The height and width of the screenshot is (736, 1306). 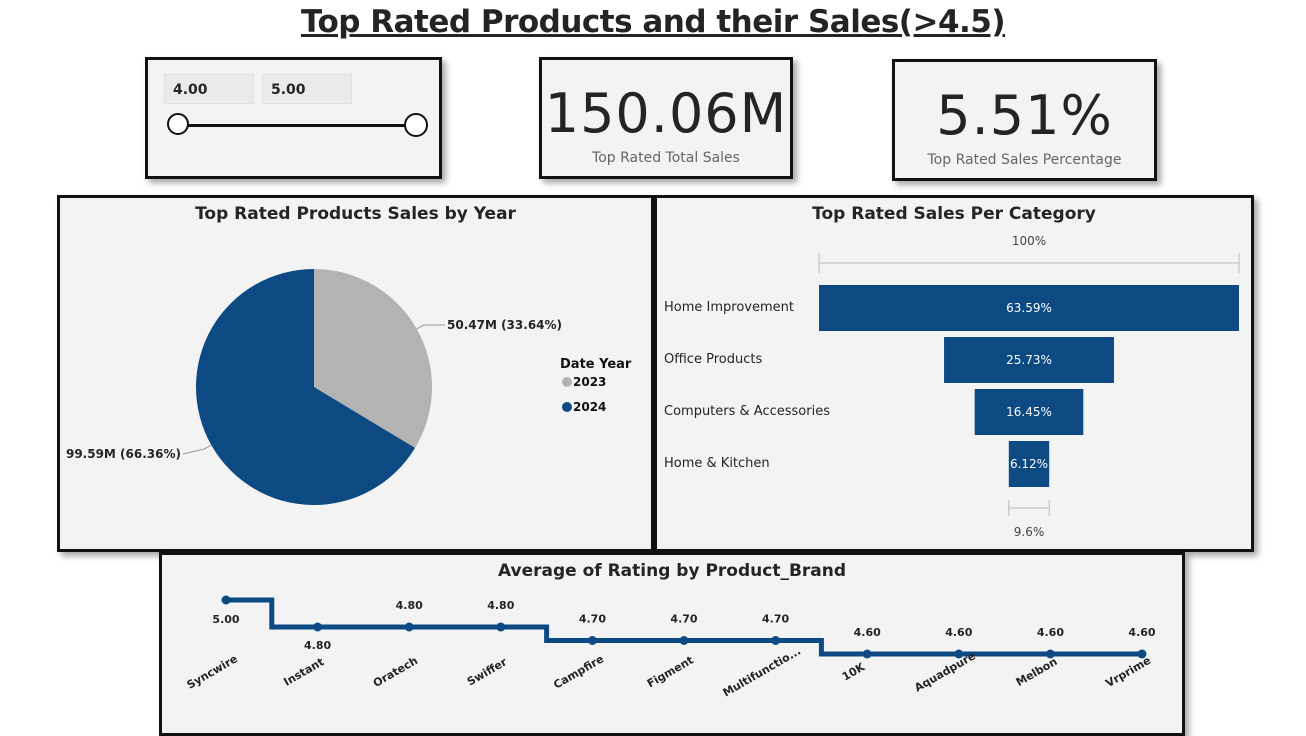 What do you see at coordinates (653, 22) in the screenshot?
I see `page-title: Top Rated Products and their Sales(>4.5)` at bounding box center [653, 22].